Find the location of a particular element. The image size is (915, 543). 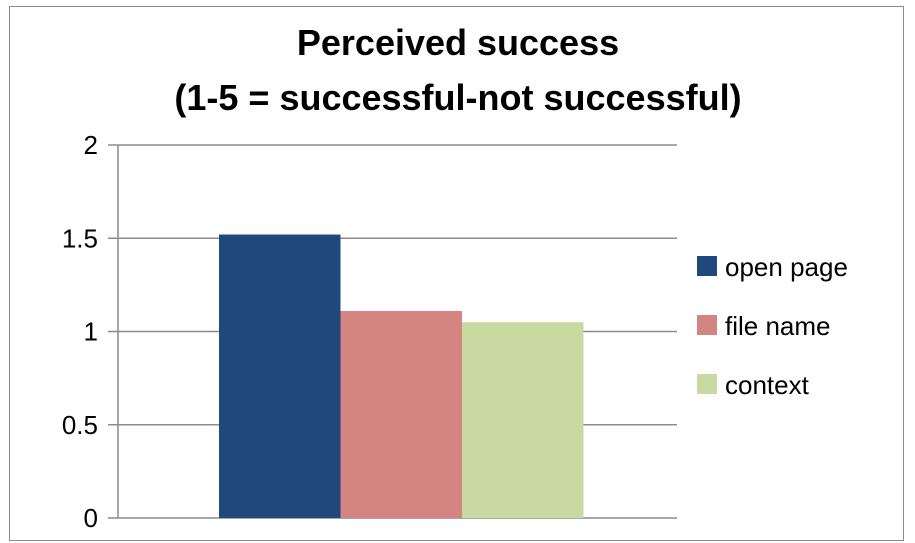

y-tick-label: 1 is located at coordinates (91, 332).